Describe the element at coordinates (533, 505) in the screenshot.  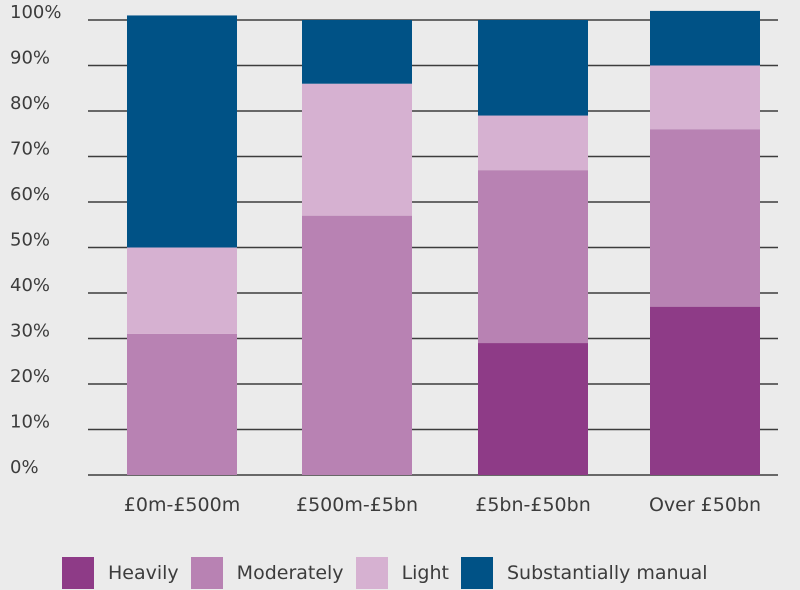
I see `x-category-label: £5bn-£50bn` at that location.